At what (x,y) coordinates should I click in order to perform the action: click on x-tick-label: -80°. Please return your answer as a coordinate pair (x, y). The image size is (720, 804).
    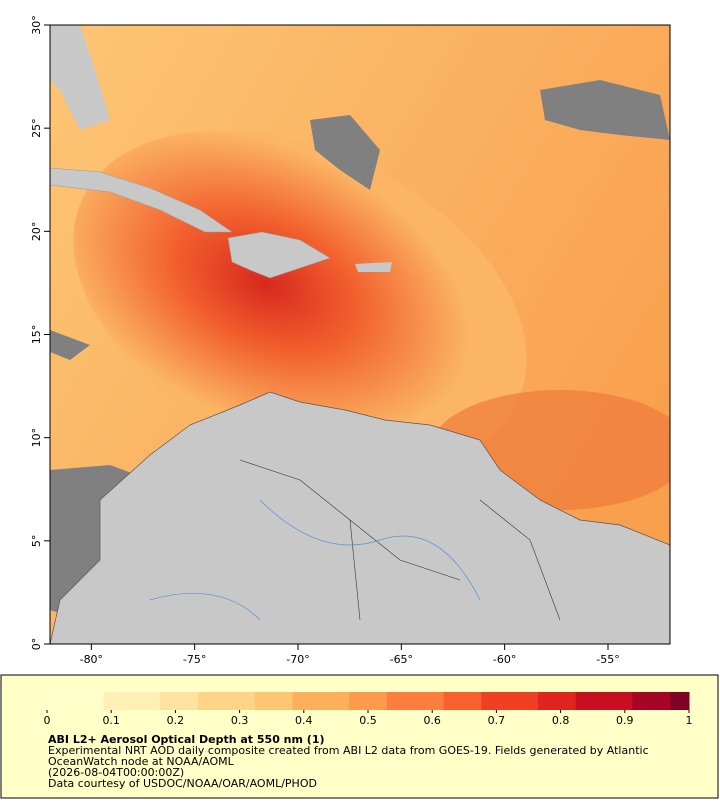
    Looking at the image, I should click on (91, 659).